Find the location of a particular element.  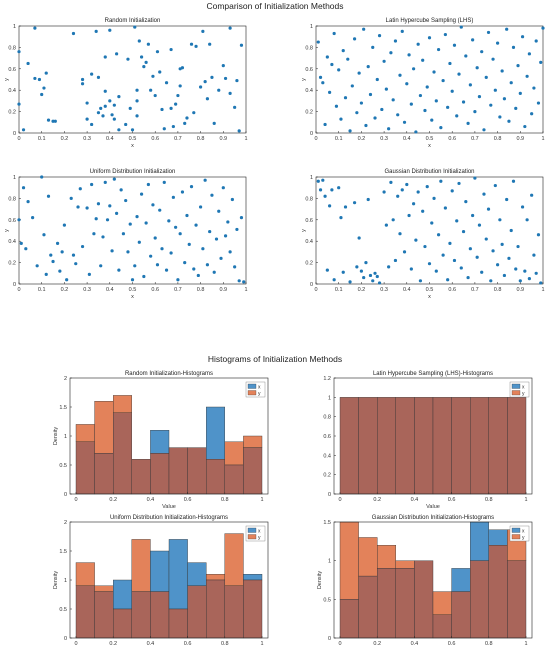

axes-frame is located at coordinates (429, 230).